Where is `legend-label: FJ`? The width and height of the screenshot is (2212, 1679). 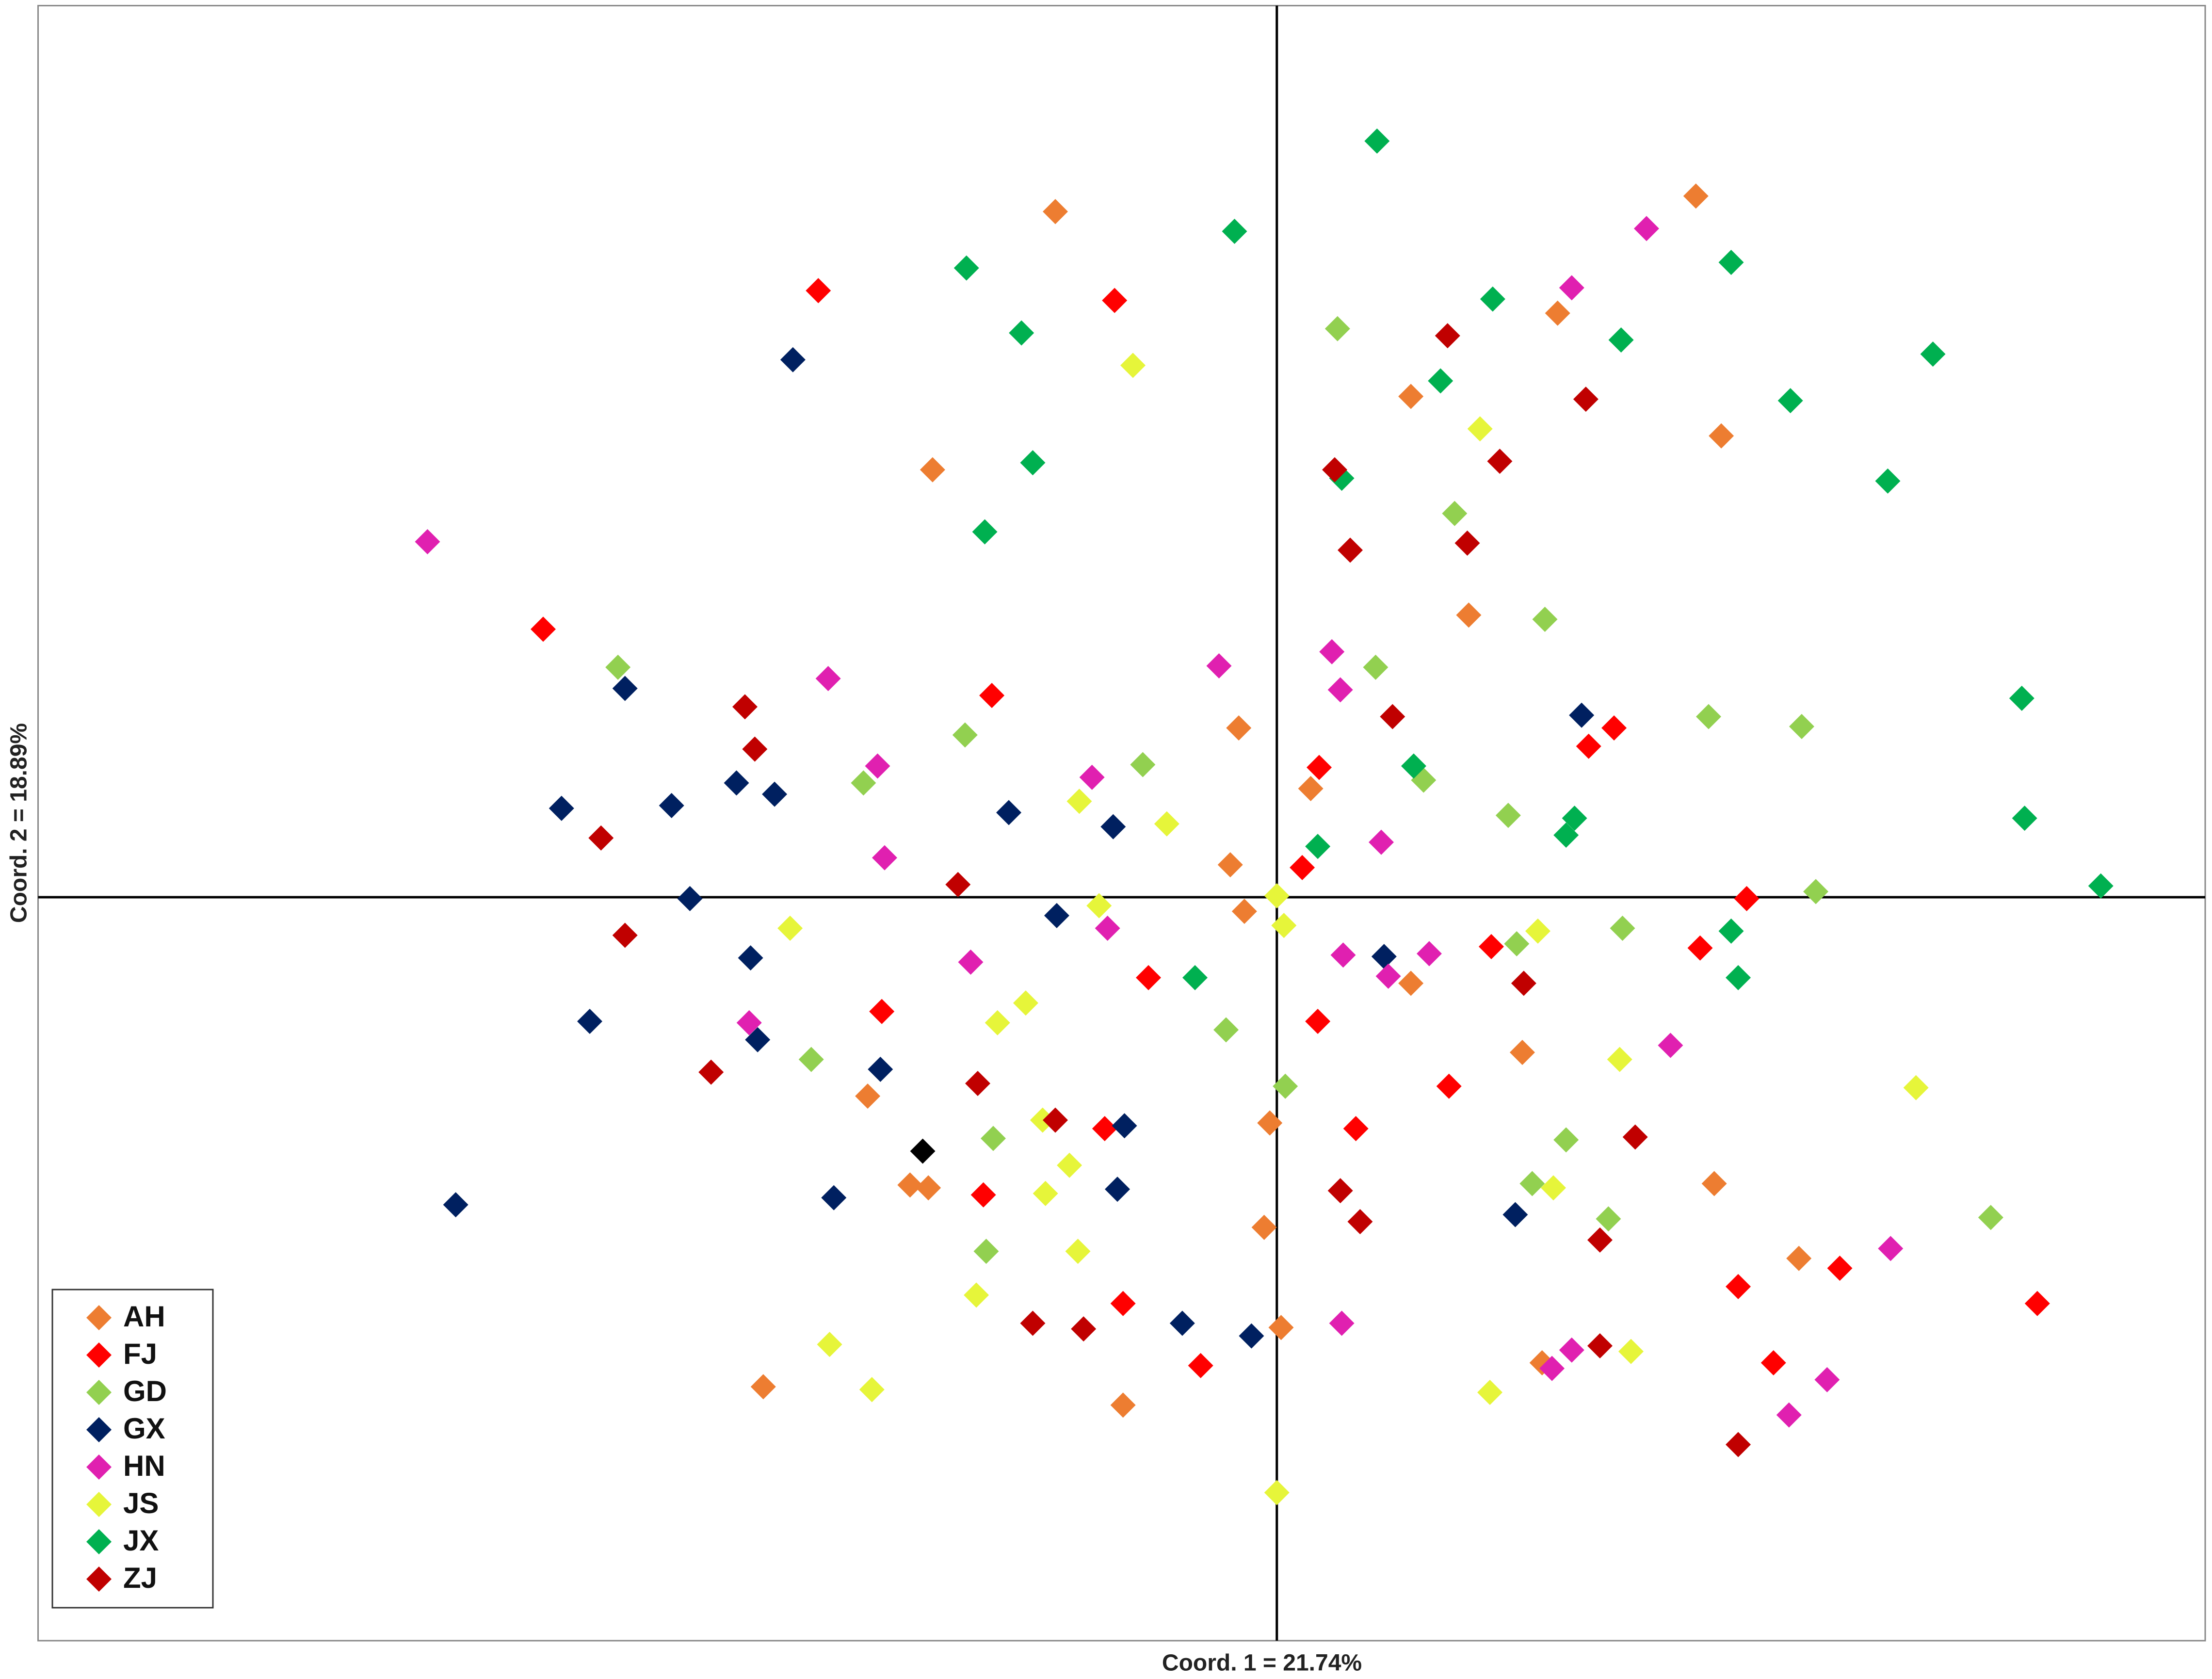 legend-label: FJ is located at coordinates (140, 1354).